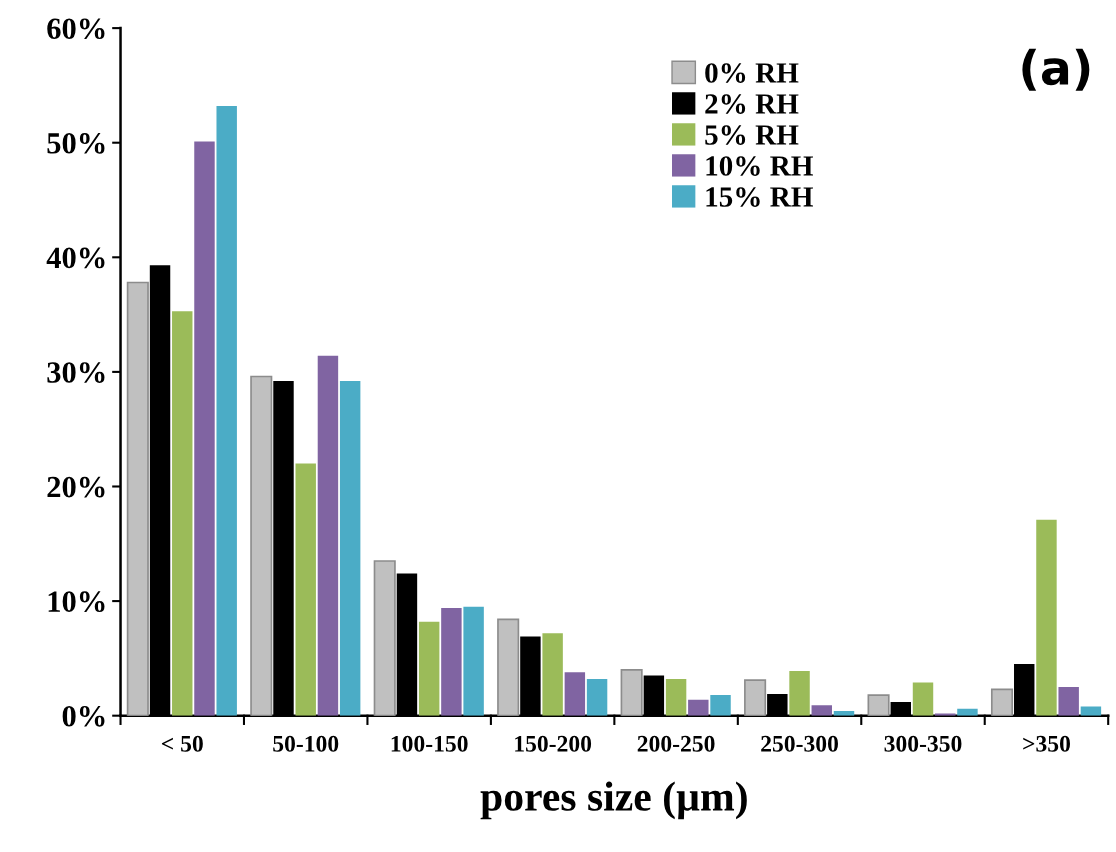 This screenshot has width=1116, height=852. I want to click on y-tick-label: 10%, so click(76, 602).